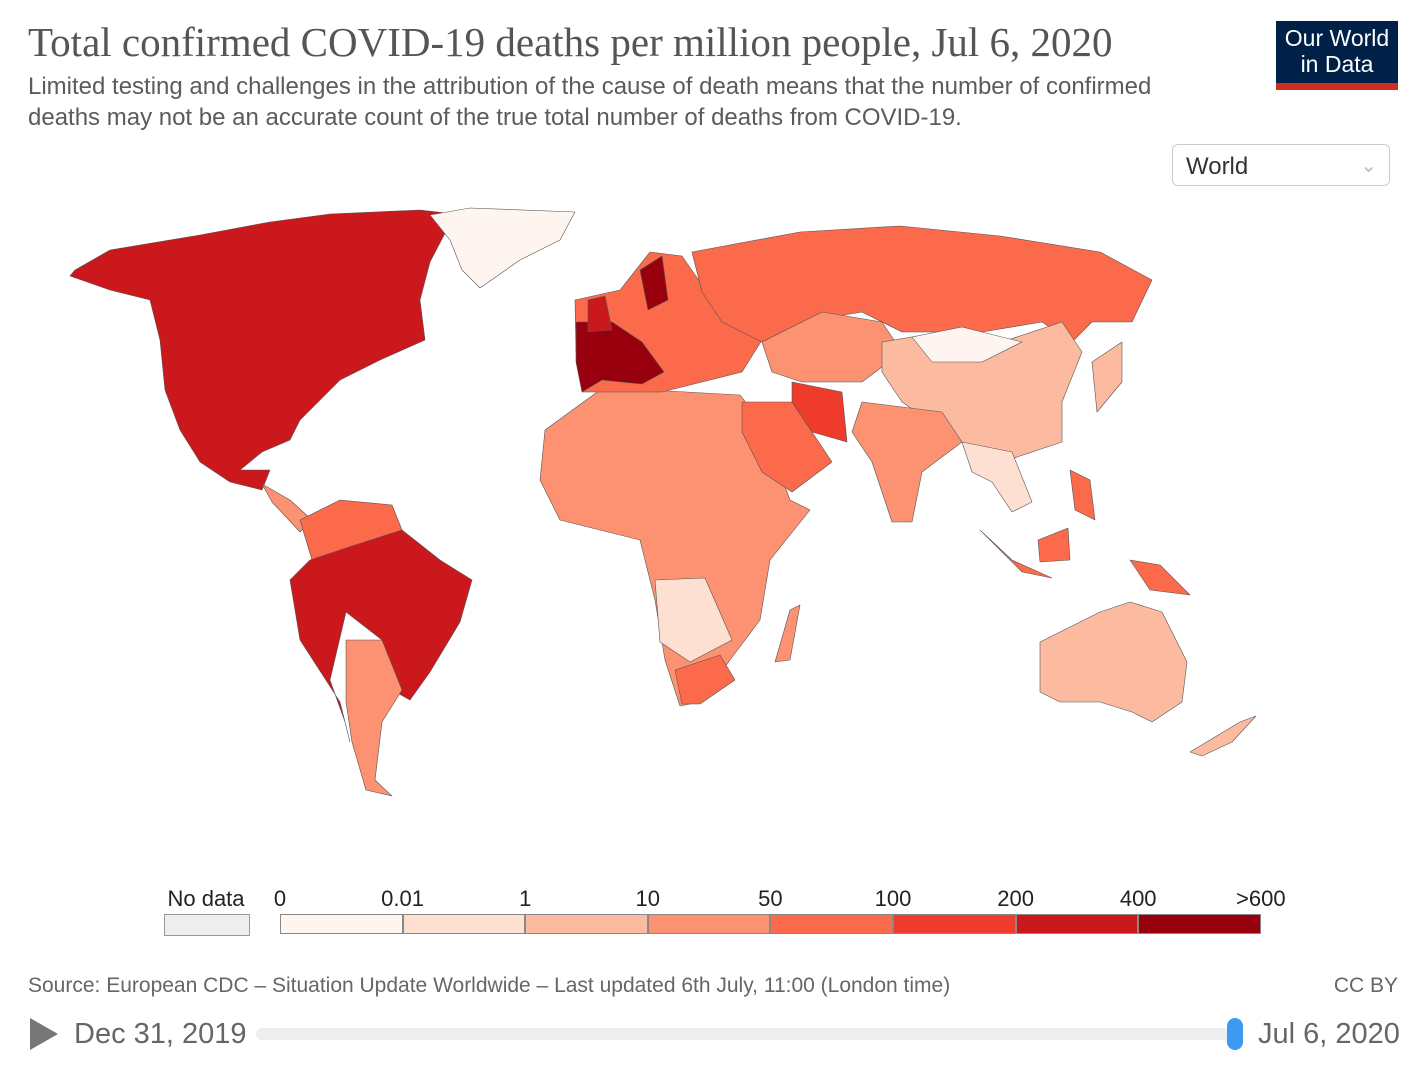  Describe the element at coordinates (1016, 554) in the screenshot. I see `map-region-indonesia` at that location.